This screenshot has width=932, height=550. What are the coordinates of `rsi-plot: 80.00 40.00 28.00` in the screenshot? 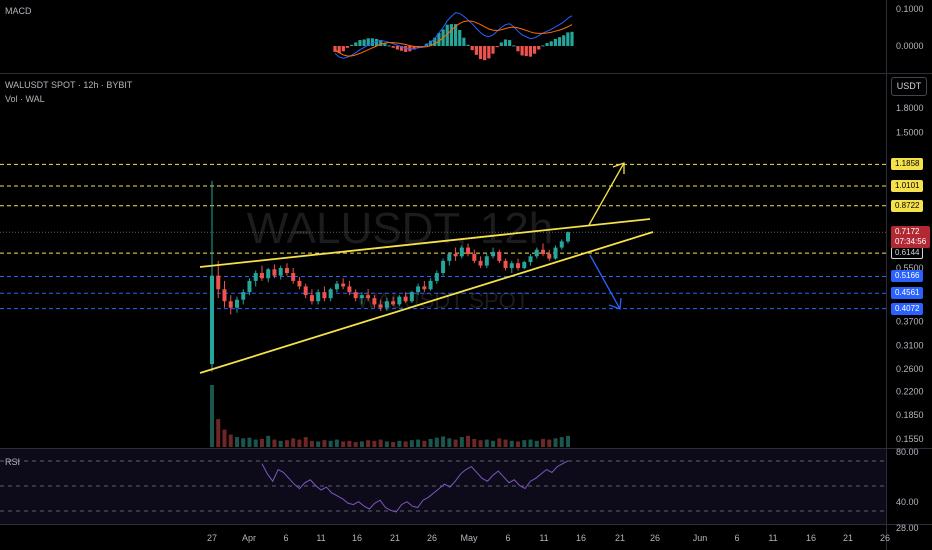 It's located at (590, 490).